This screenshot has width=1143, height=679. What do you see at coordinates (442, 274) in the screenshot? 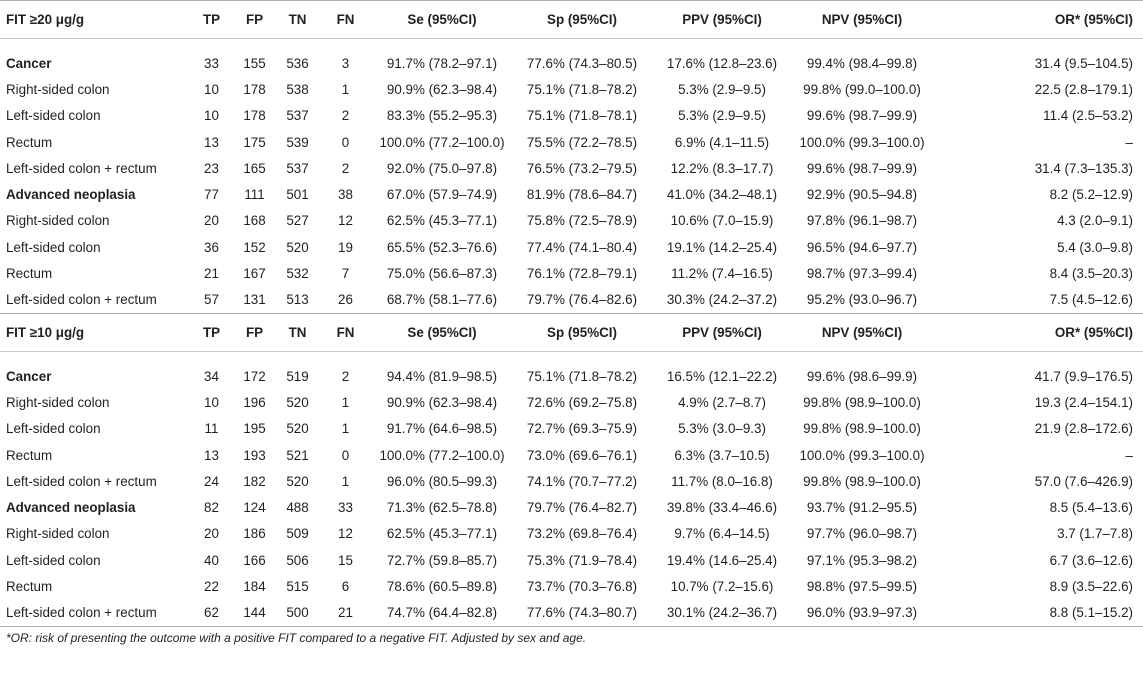
I see `table-cell: 75.0% (56.6–87.3)` at bounding box center [442, 274].